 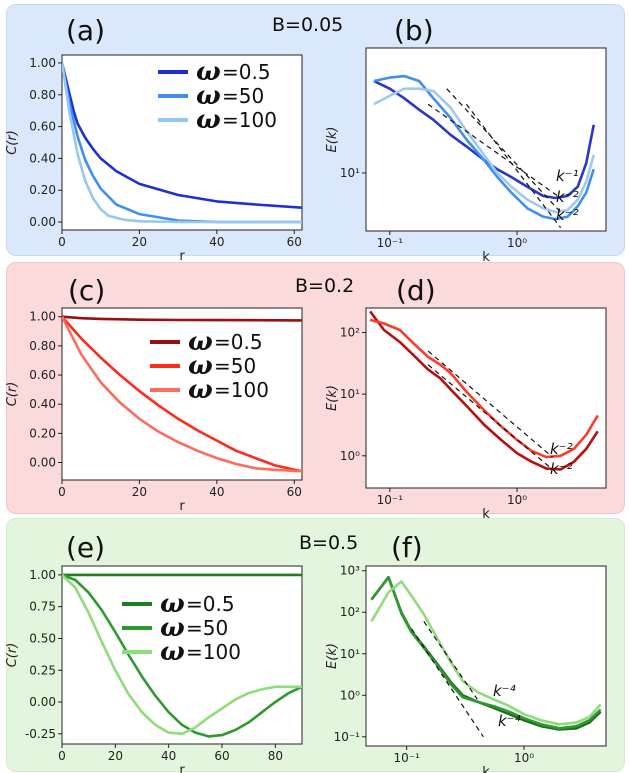 I want to click on y-tick-label: 0.75, so click(x=42, y=607).